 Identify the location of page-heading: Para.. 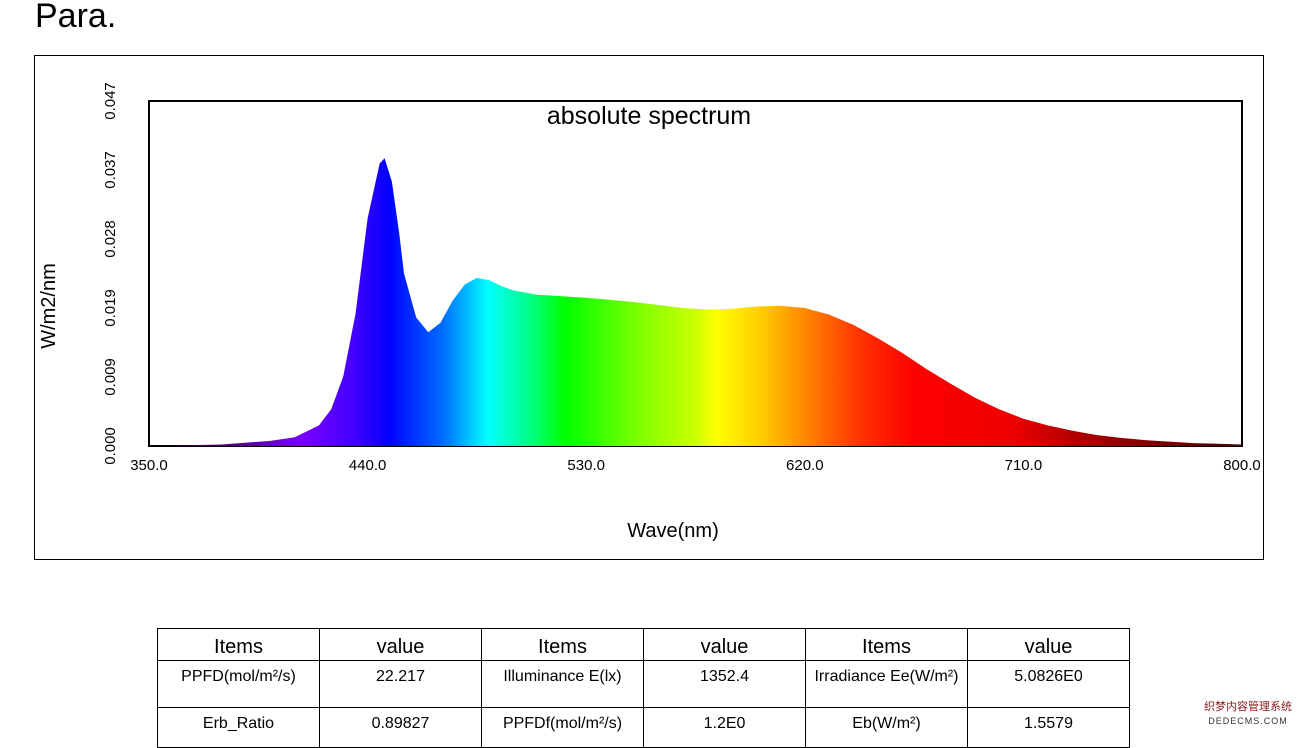
(76, 17).